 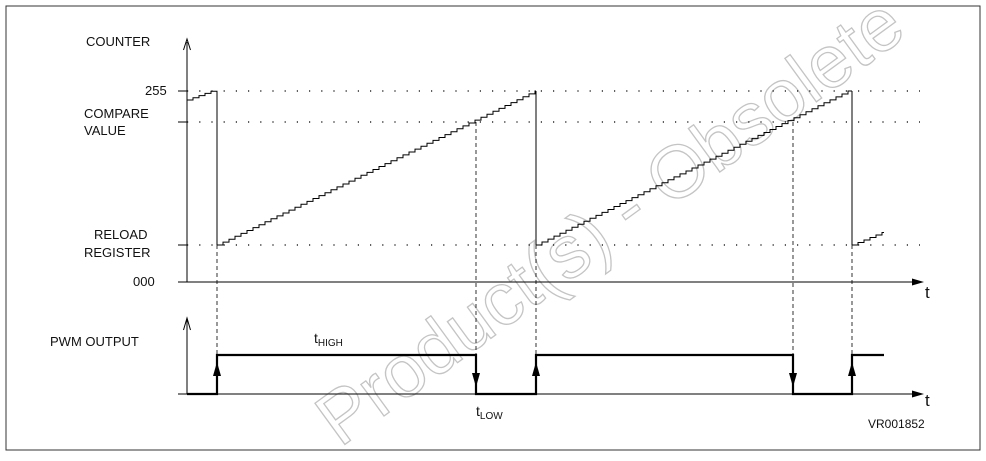 I want to click on reload-label-line1: RELOAD, so click(x=120, y=234).